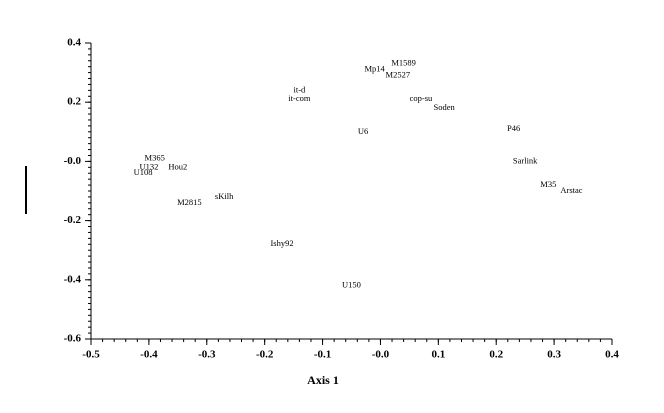 This screenshot has height=413, width=664. I want to click on x-tick-label: -0.0, so click(381, 355).